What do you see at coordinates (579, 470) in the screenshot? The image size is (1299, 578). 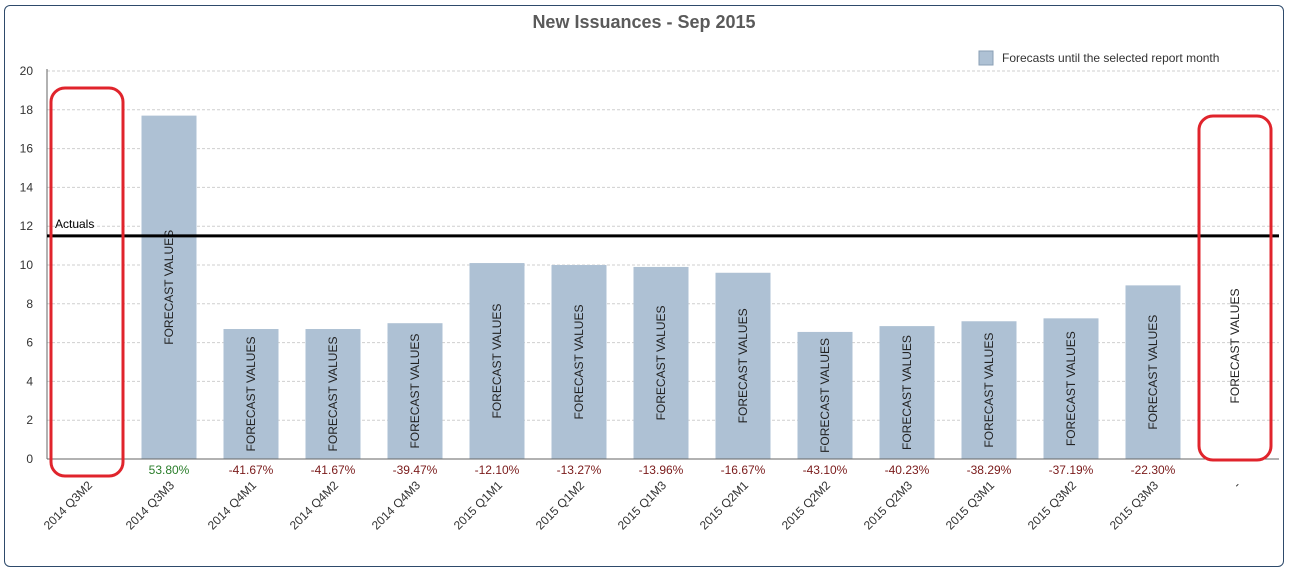 I see `pct-label: -13.27%` at bounding box center [579, 470].